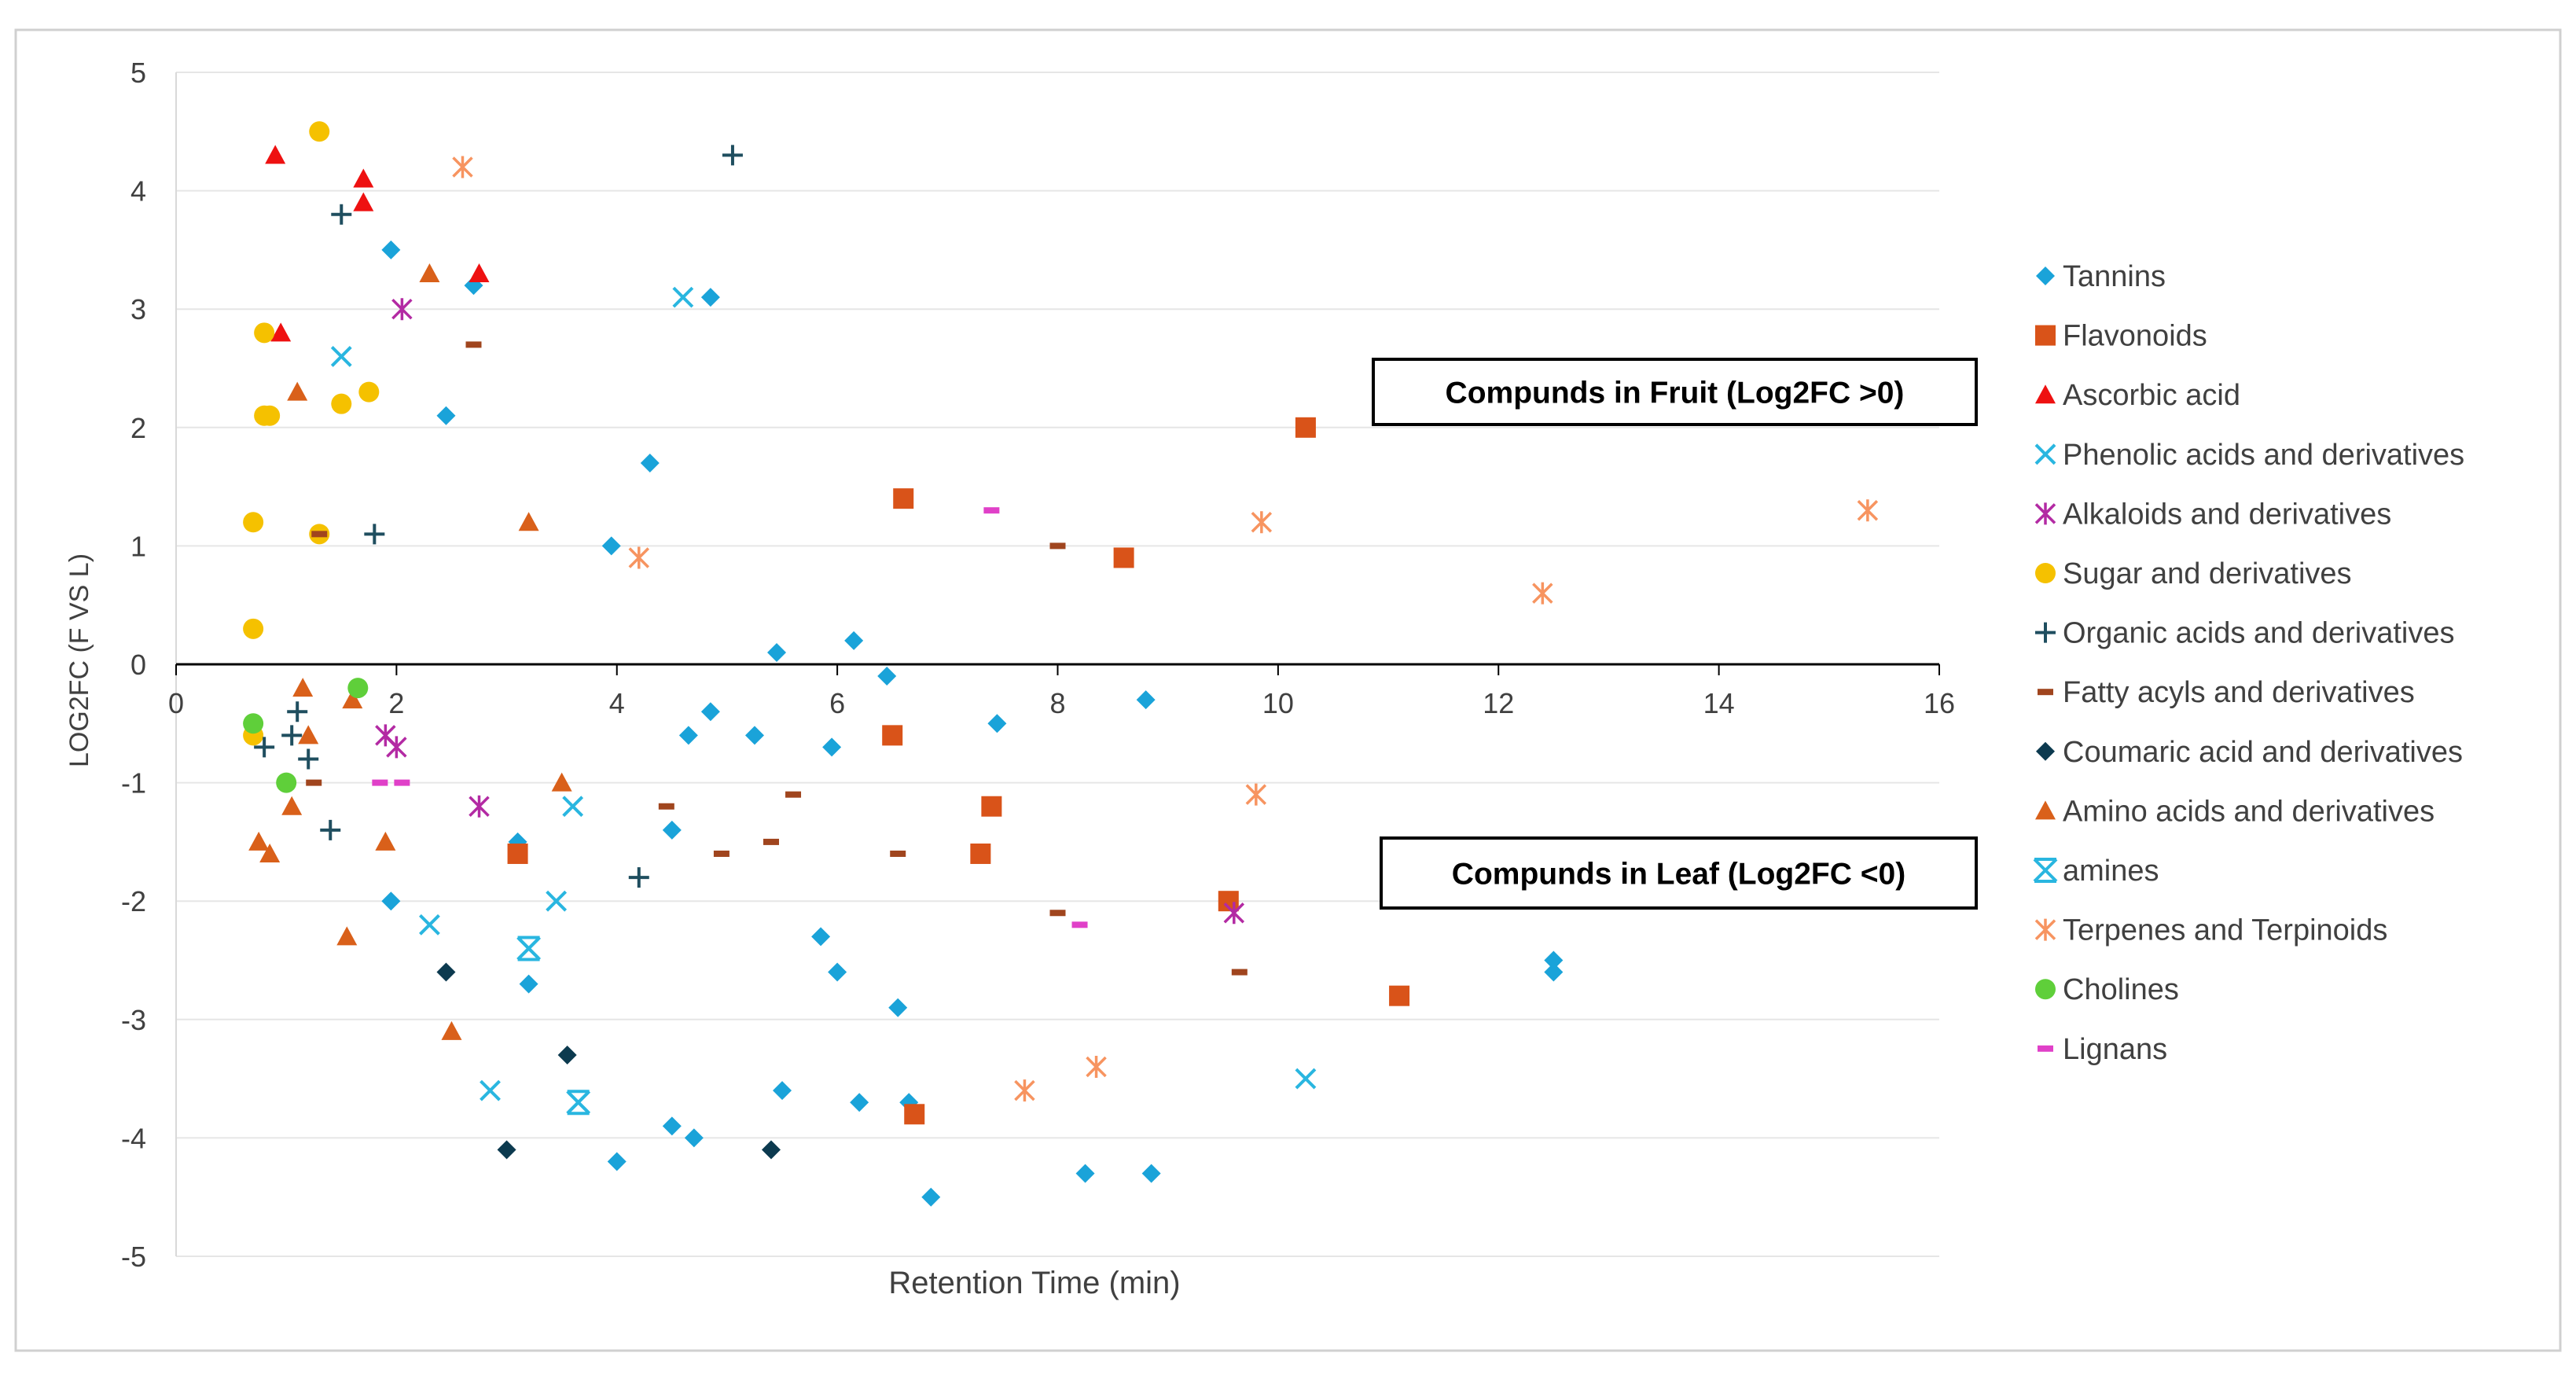 The height and width of the screenshot is (1375, 2576). What do you see at coordinates (253, 724) in the screenshot?
I see `point-cholines` at bounding box center [253, 724].